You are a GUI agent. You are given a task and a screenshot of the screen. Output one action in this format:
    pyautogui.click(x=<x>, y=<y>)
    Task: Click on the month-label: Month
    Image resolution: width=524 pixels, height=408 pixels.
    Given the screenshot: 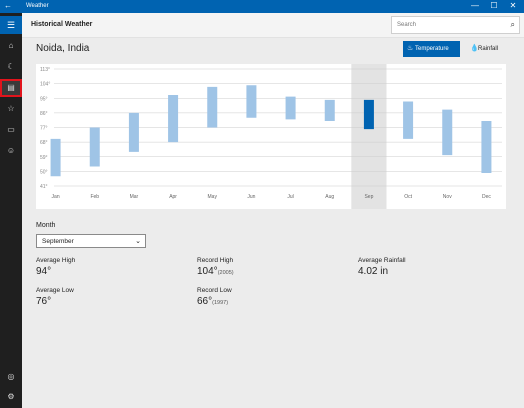 What is the action you would take?
    pyautogui.click(x=46, y=225)
    